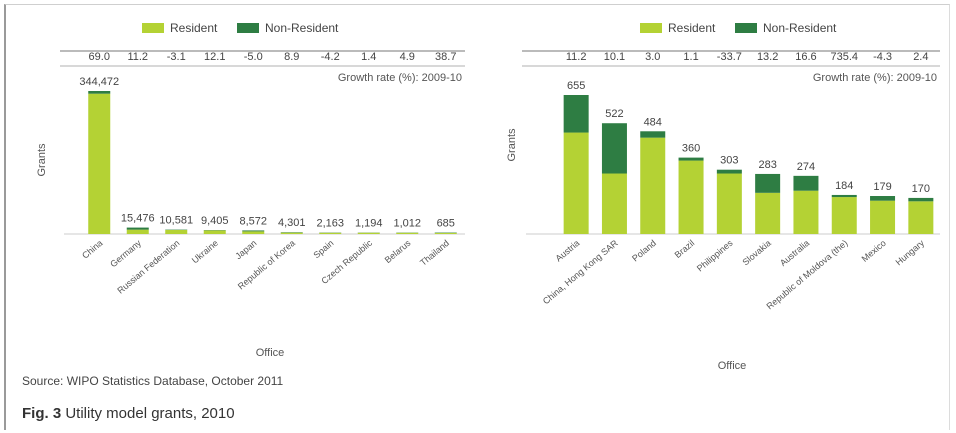 This screenshot has height=433, width=956. I want to click on chart1-total-label: 344,472, so click(99, 82).